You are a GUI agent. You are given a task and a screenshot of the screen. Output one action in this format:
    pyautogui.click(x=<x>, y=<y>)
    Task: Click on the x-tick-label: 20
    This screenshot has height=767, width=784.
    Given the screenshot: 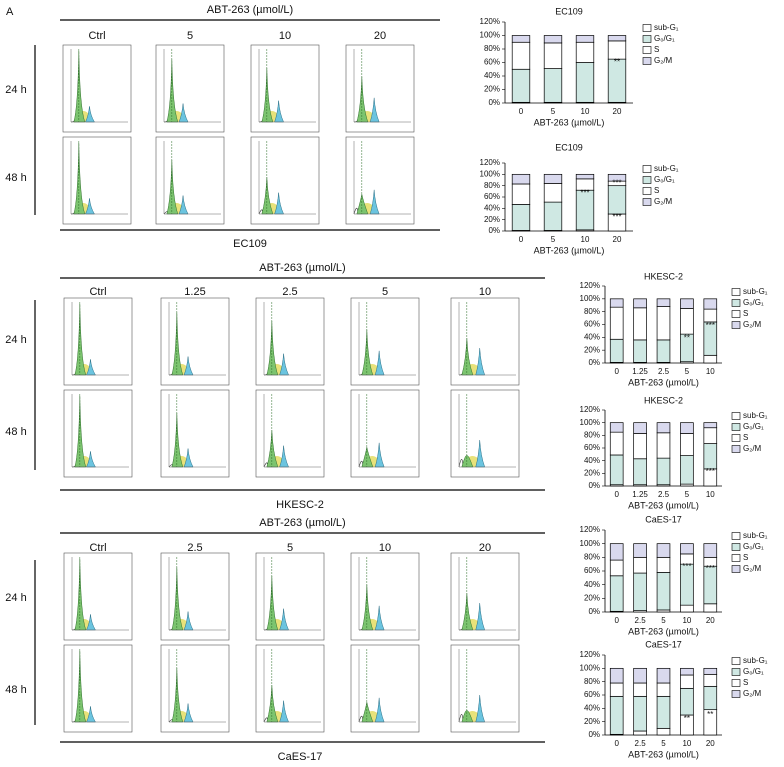 What is the action you would take?
    pyautogui.click(x=617, y=239)
    